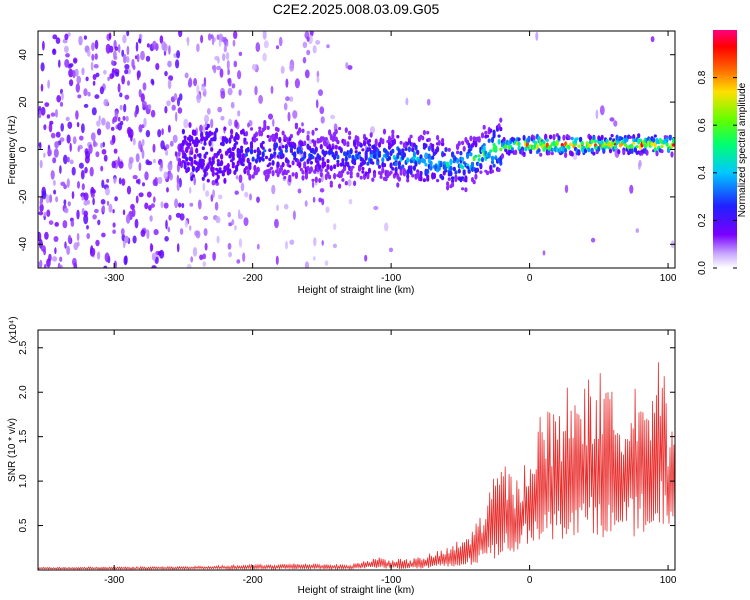 This screenshot has height=600, width=750. Describe the element at coordinates (253, 278) in the screenshot. I see `x-tick-label: -200` at that location.